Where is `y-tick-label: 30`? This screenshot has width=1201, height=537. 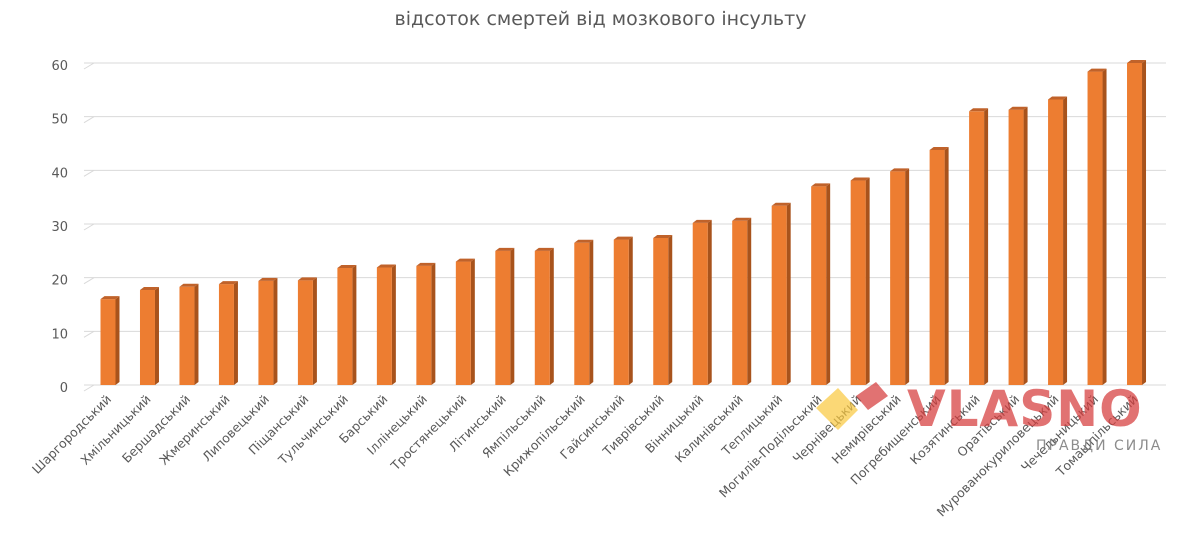 y-tick-label: 30 is located at coordinates (59, 227).